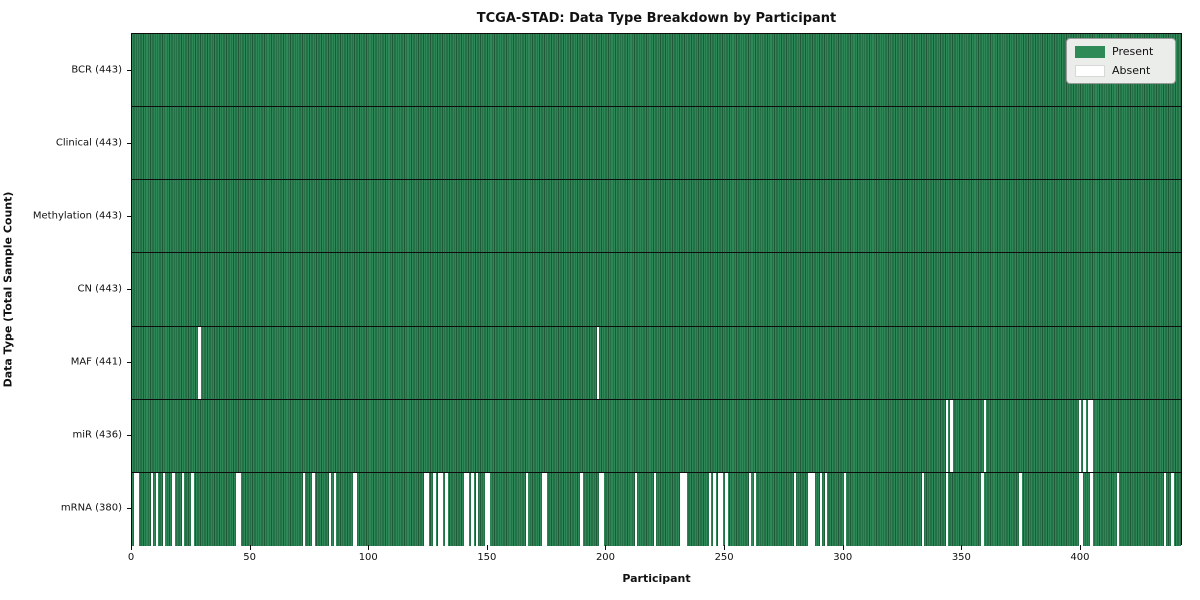  I want to click on y-tick-label-methylation: Methylation (443), so click(77, 216).